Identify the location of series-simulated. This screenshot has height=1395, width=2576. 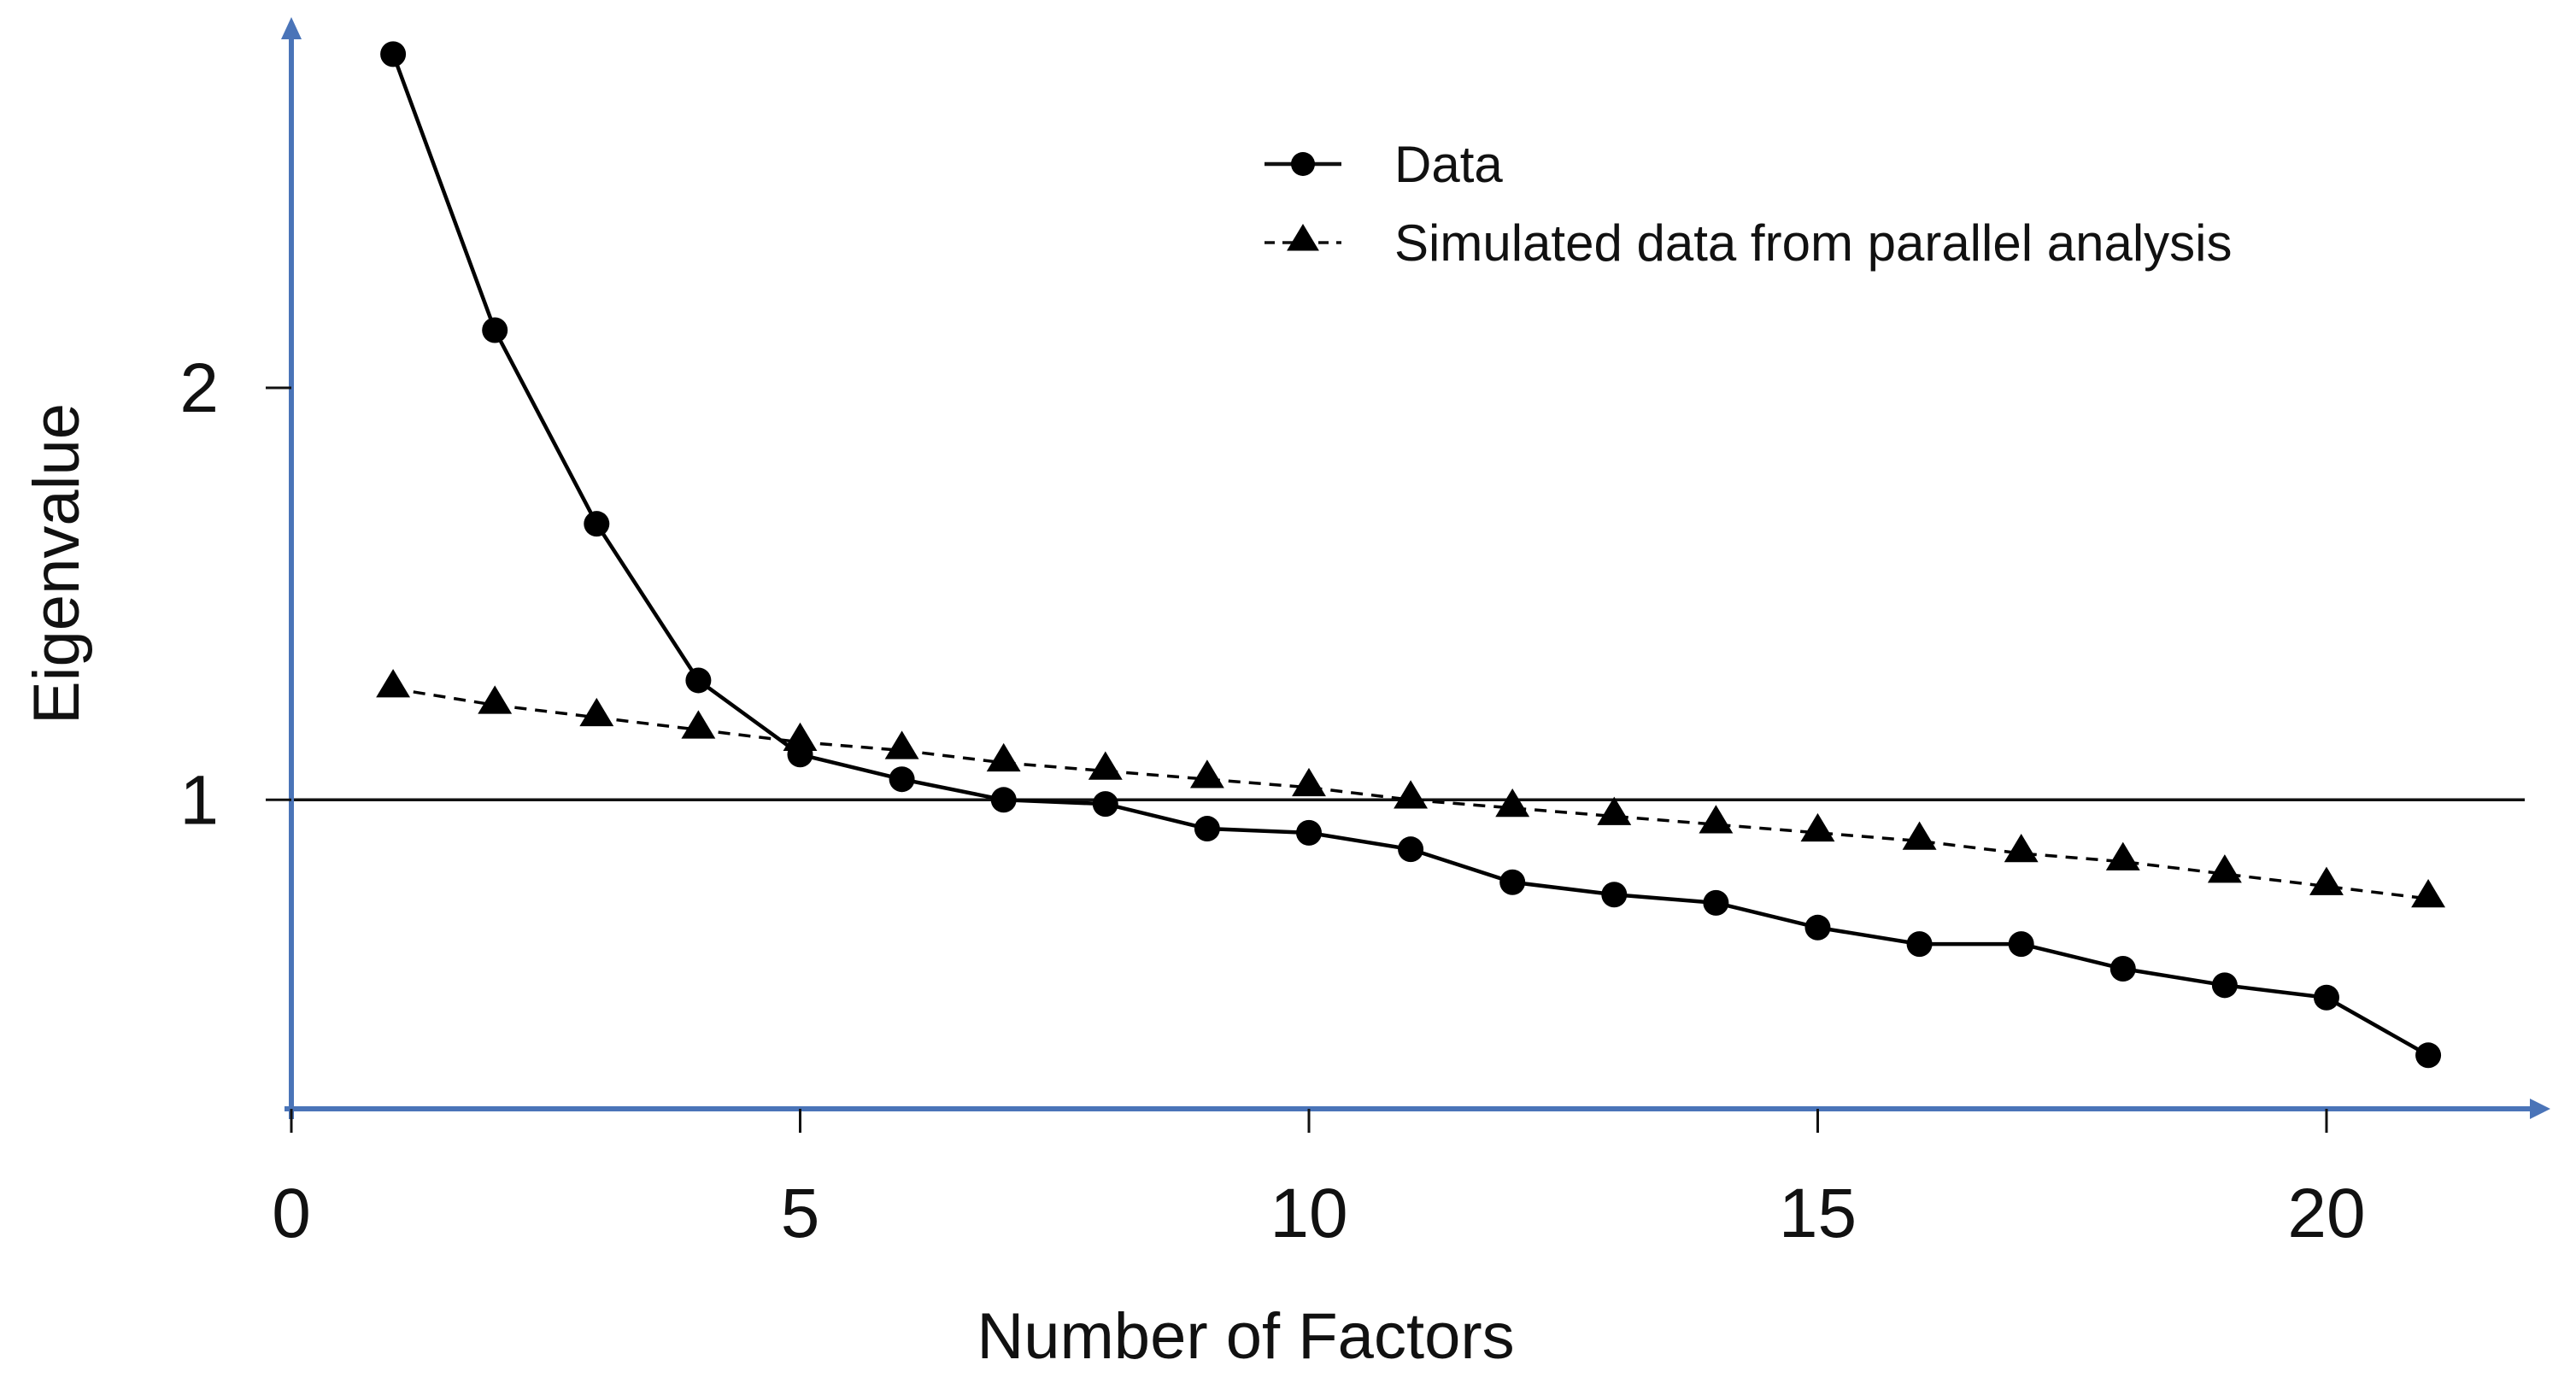
(1411, 788).